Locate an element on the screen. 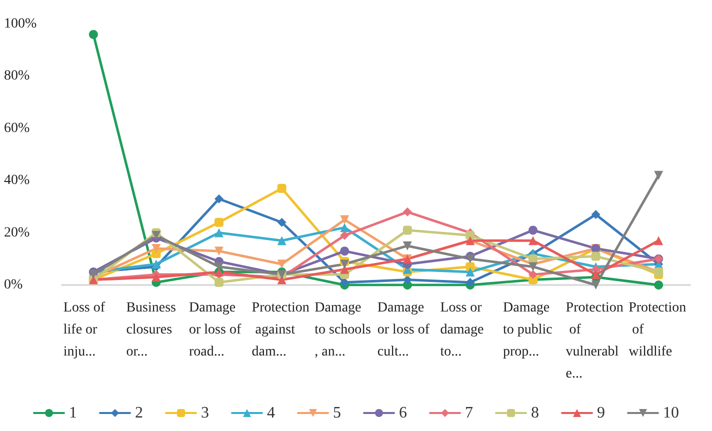 Image resolution: width=712 pixels, height=431 pixels. y-tick-label: 0% is located at coordinates (13, 285).